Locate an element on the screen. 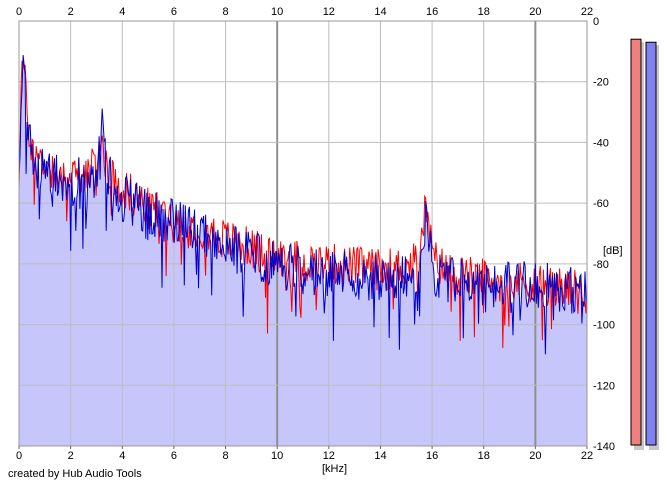 This screenshot has width=670, height=486. x-tick-label-top: 20 is located at coordinates (535, 12).